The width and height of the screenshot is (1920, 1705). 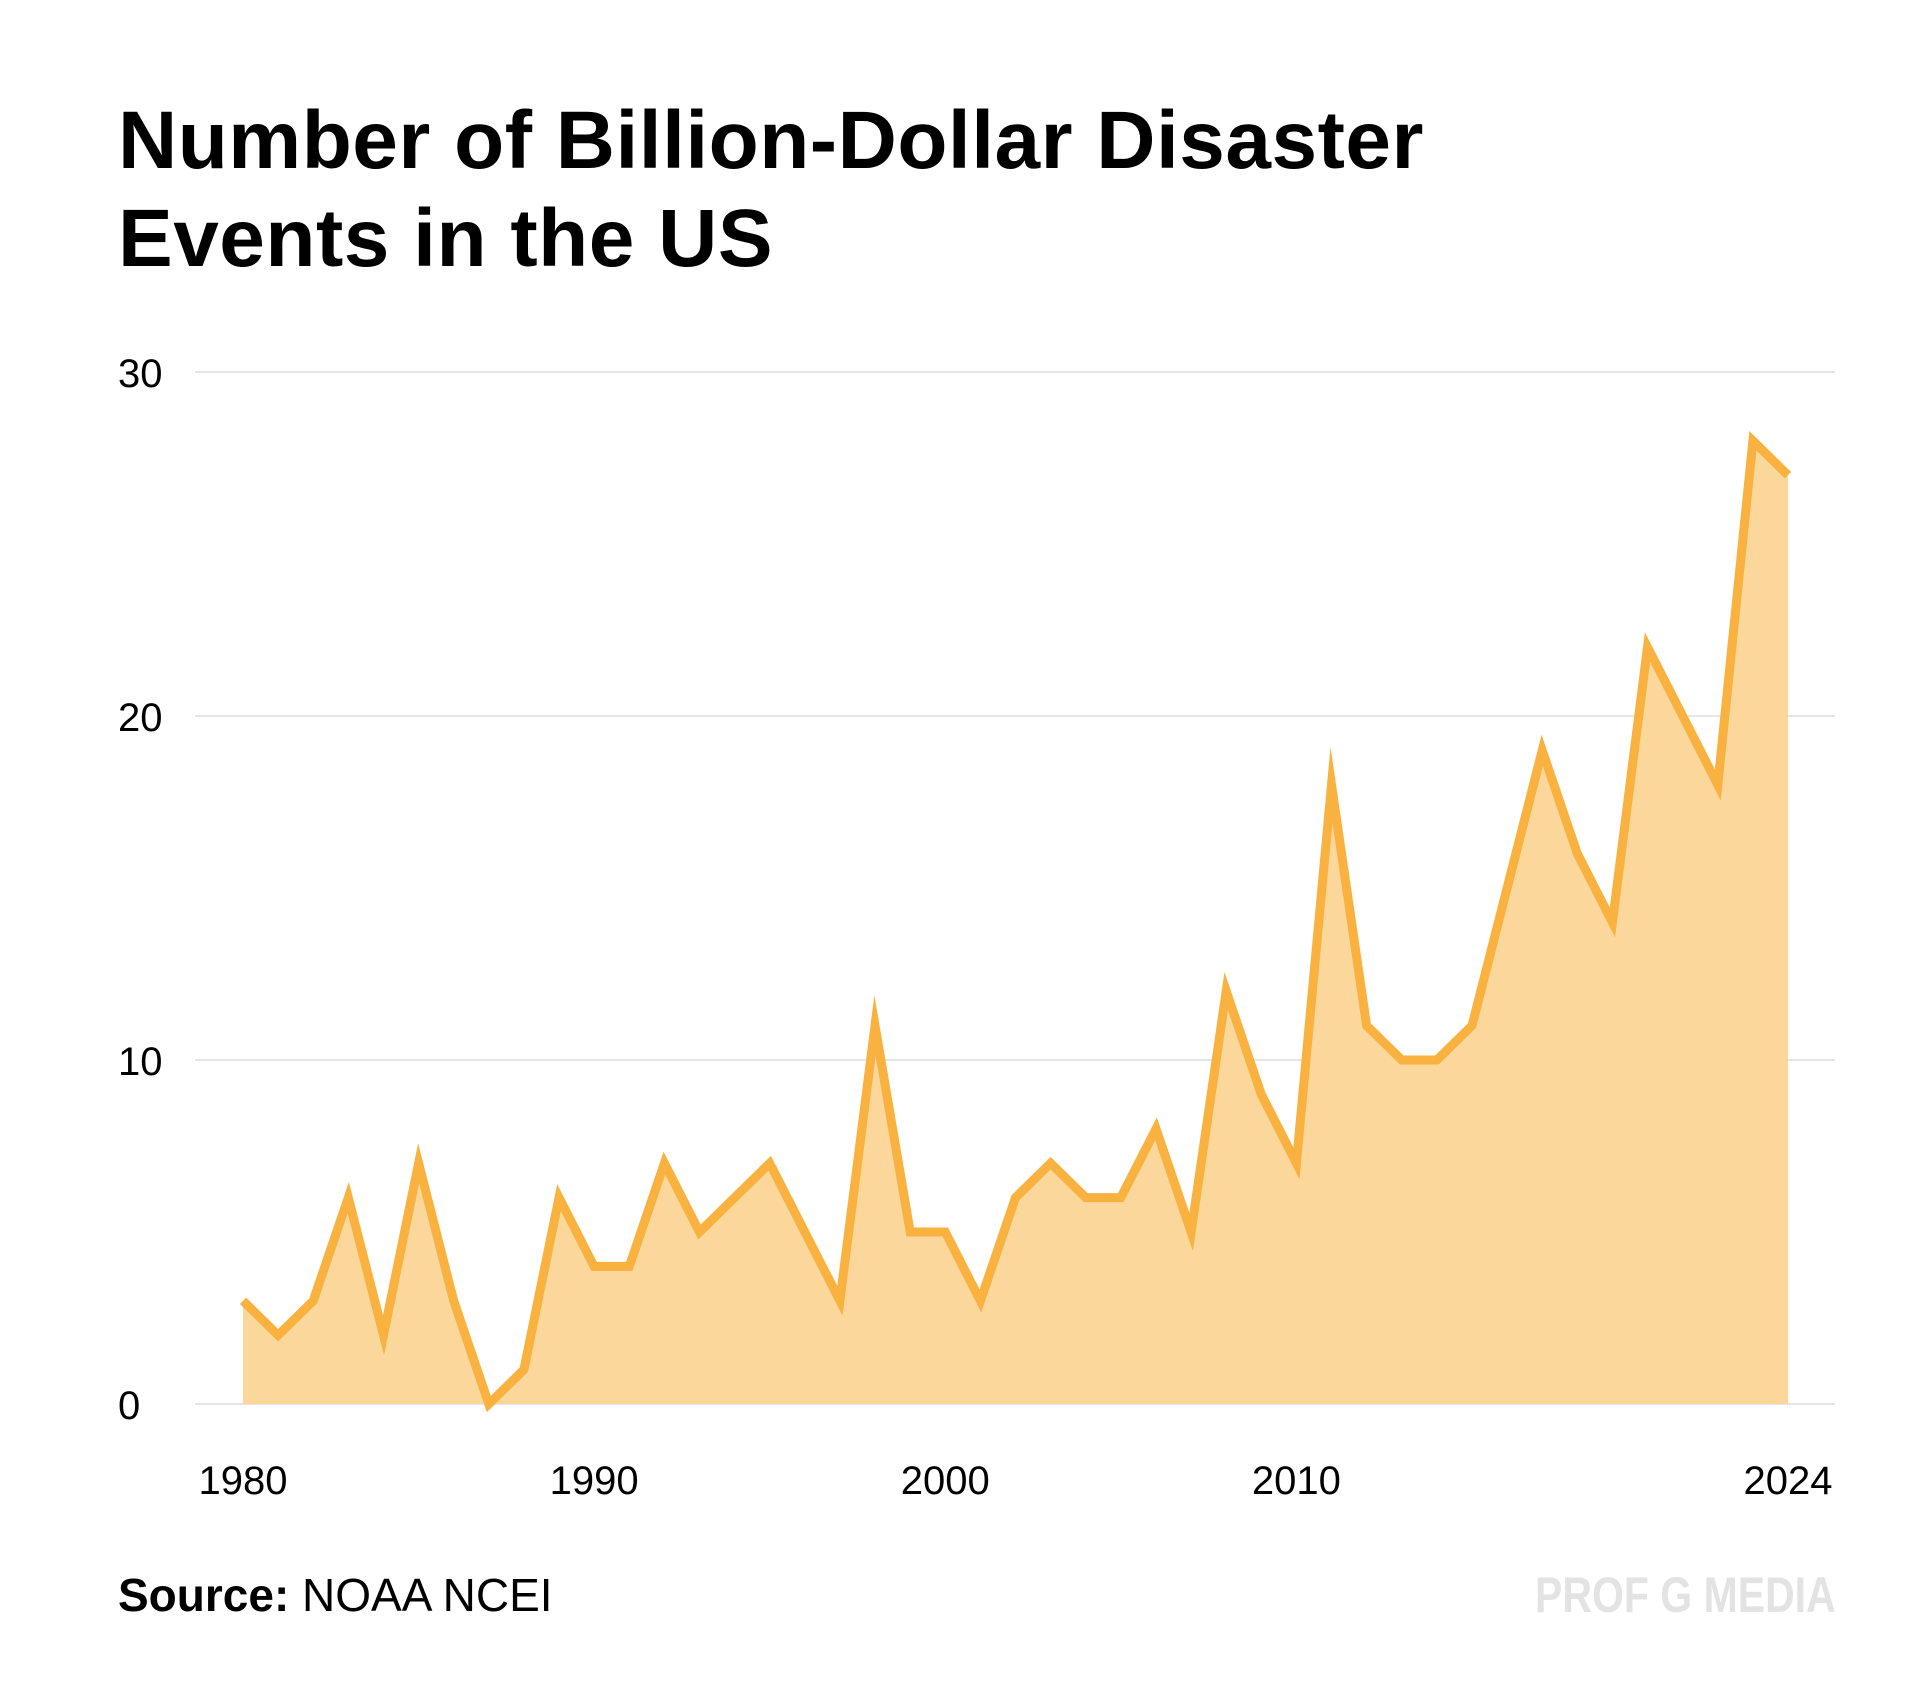 What do you see at coordinates (1051, 1163) in the screenshot?
I see `data-point-2003` at bounding box center [1051, 1163].